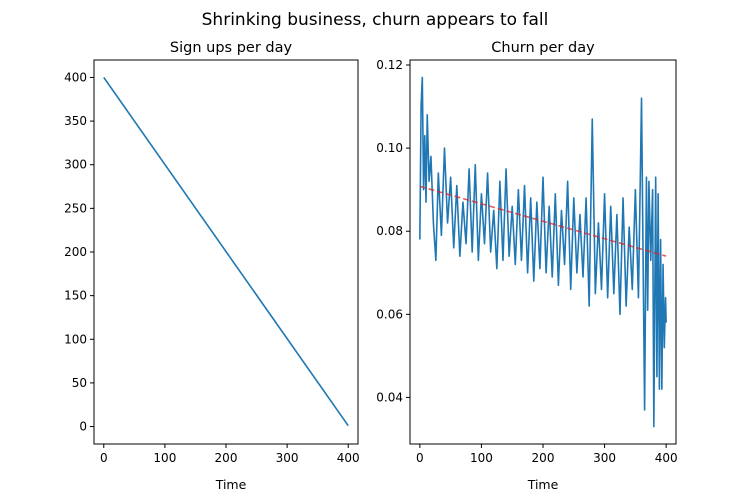  What do you see at coordinates (389, 148) in the screenshot?
I see `y-tick-label: 0.10` at bounding box center [389, 148].